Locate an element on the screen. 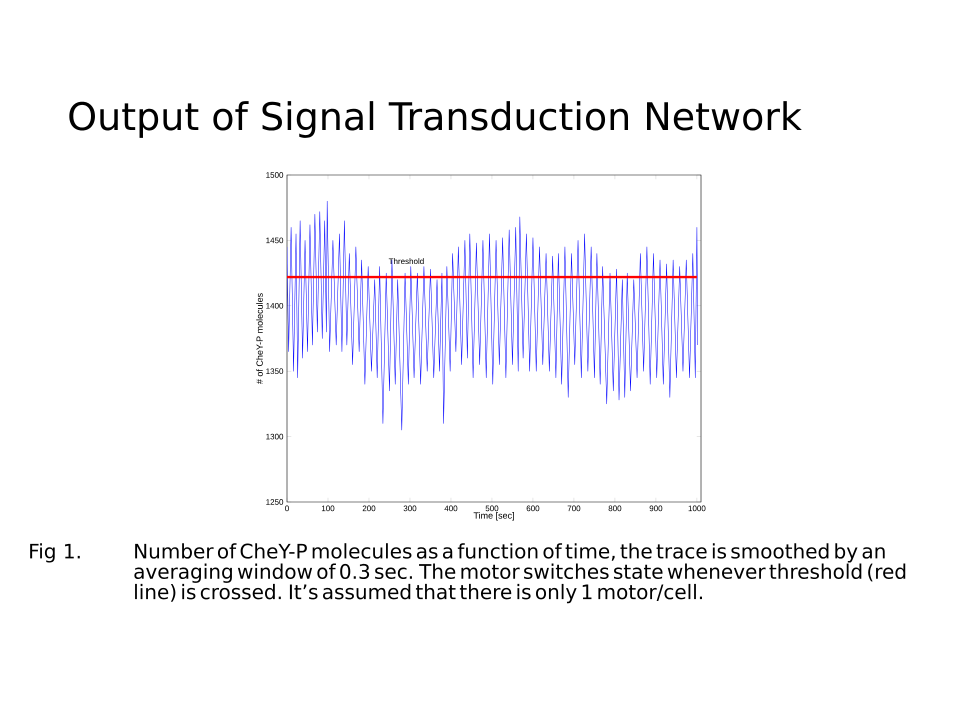  caption: Fig 1. is located at coordinates (55, 553).